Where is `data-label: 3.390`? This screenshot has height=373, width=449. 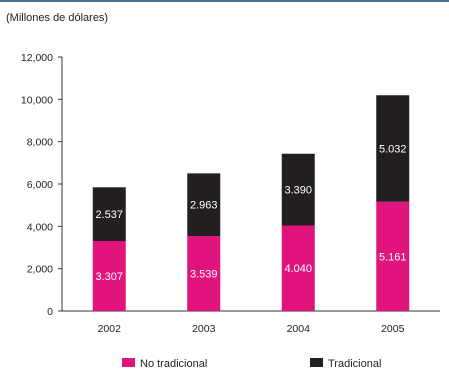 data-label: 3.390 is located at coordinates (298, 191).